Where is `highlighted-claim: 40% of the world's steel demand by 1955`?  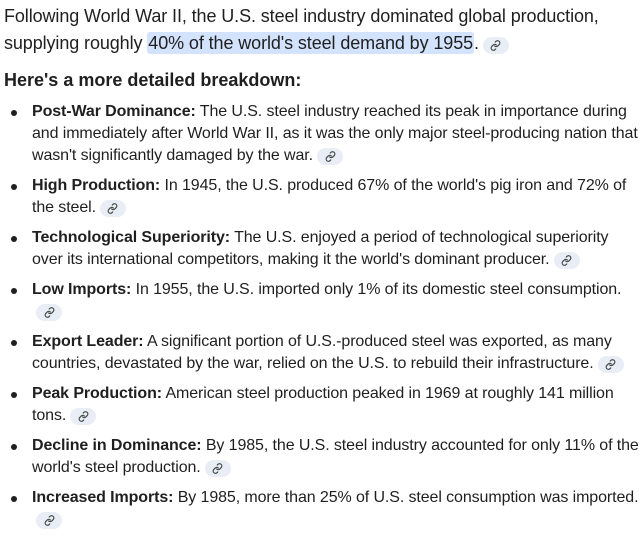
highlighted-claim: 40% of the world's steel demand by 1955 is located at coordinates (311, 43).